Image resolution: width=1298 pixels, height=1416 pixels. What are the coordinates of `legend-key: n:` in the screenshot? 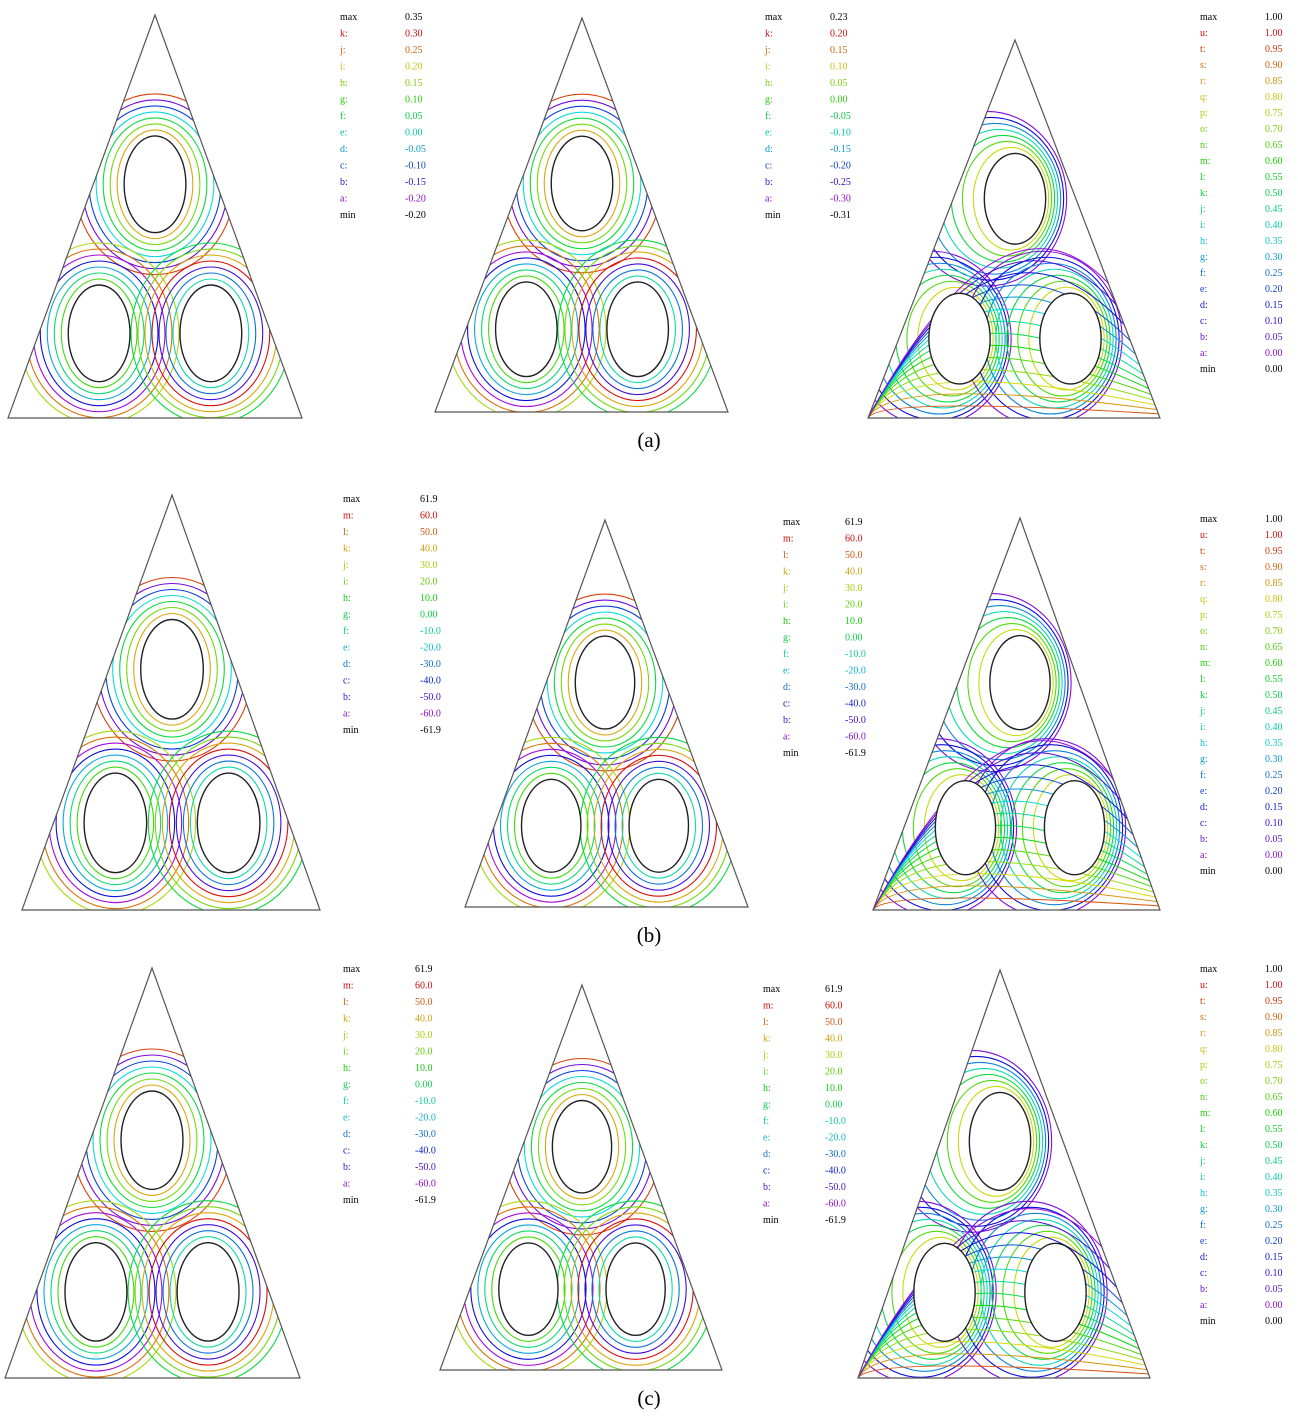 It's located at (1204, 647).